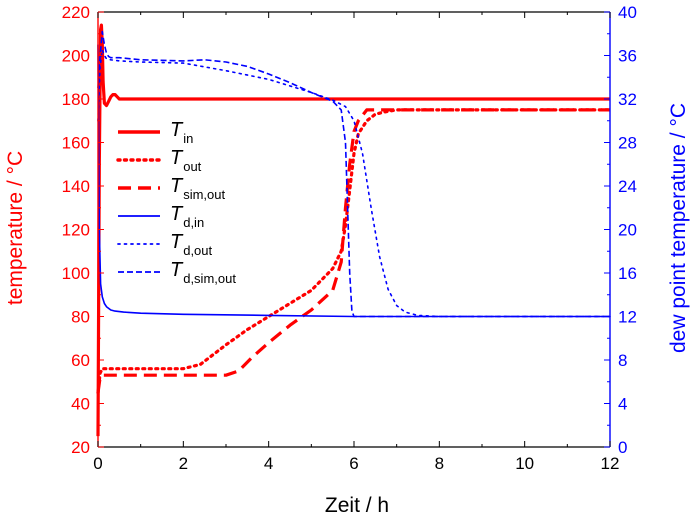 This screenshot has width=699, height=518. What do you see at coordinates (627, 273) in the screenshot?
I see `right-y-tick-label: 16` at bounding box center [627, 273].